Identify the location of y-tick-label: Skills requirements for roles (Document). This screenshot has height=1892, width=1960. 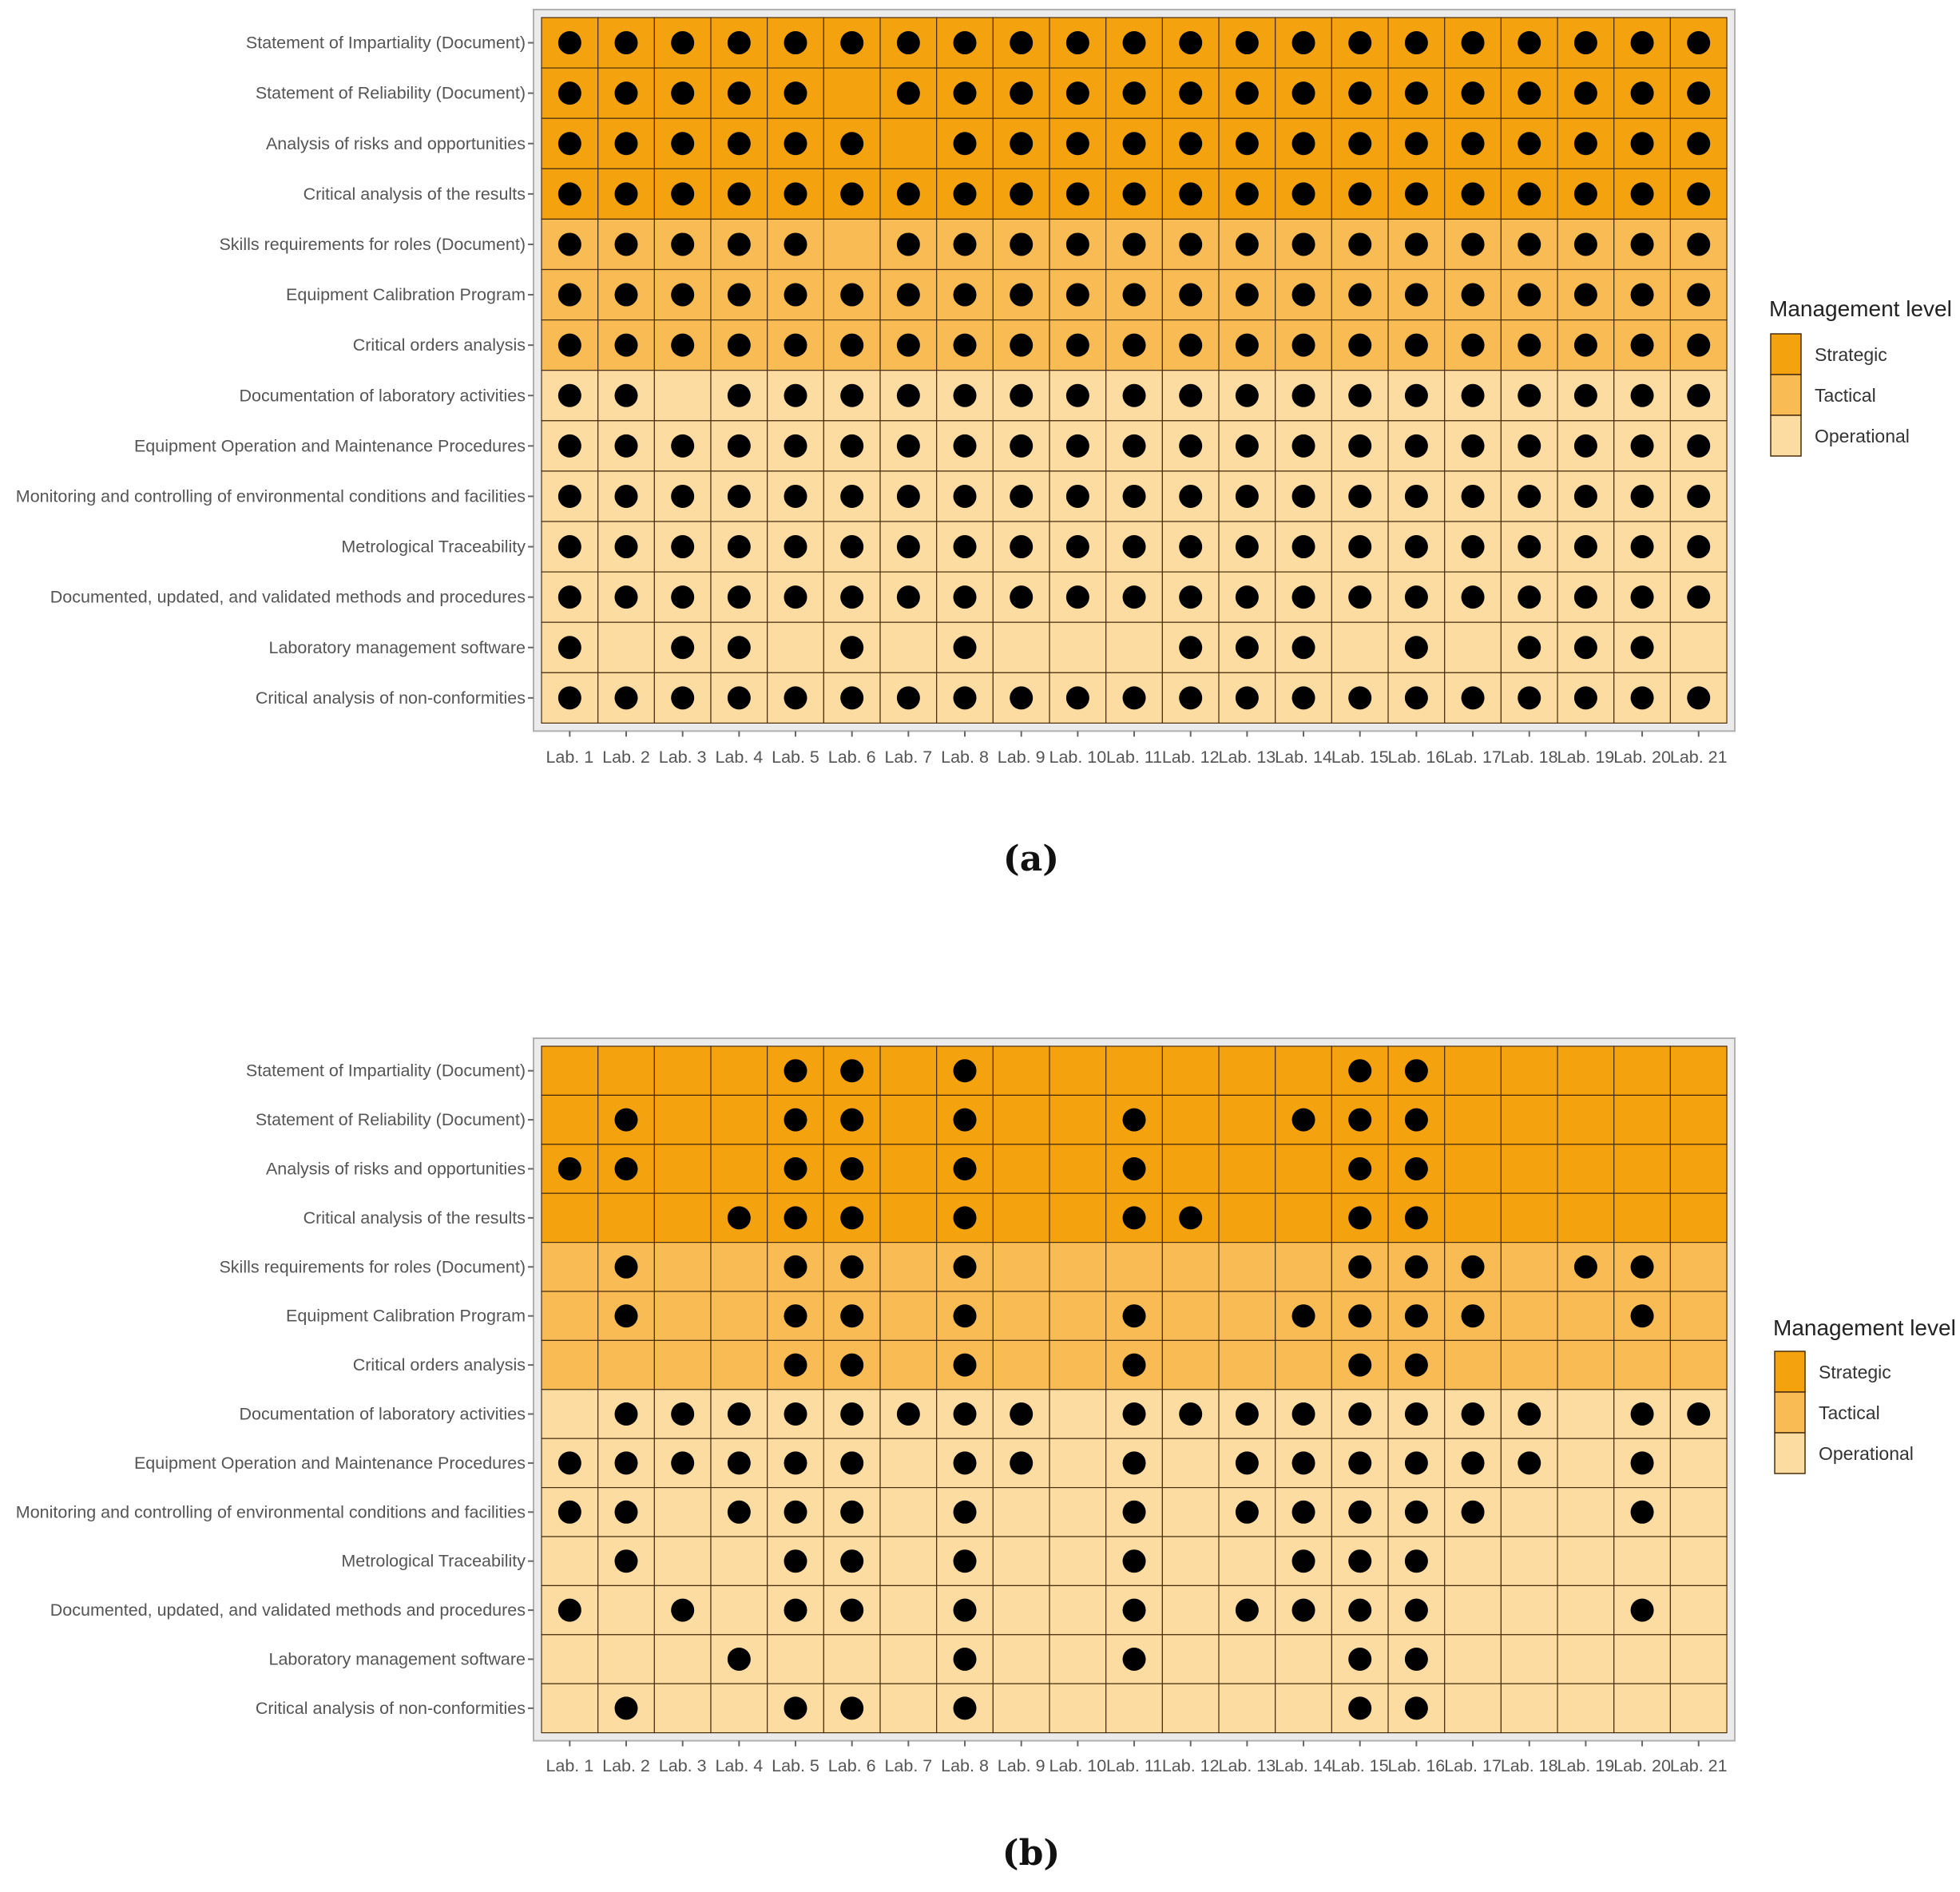
(372, 1266).